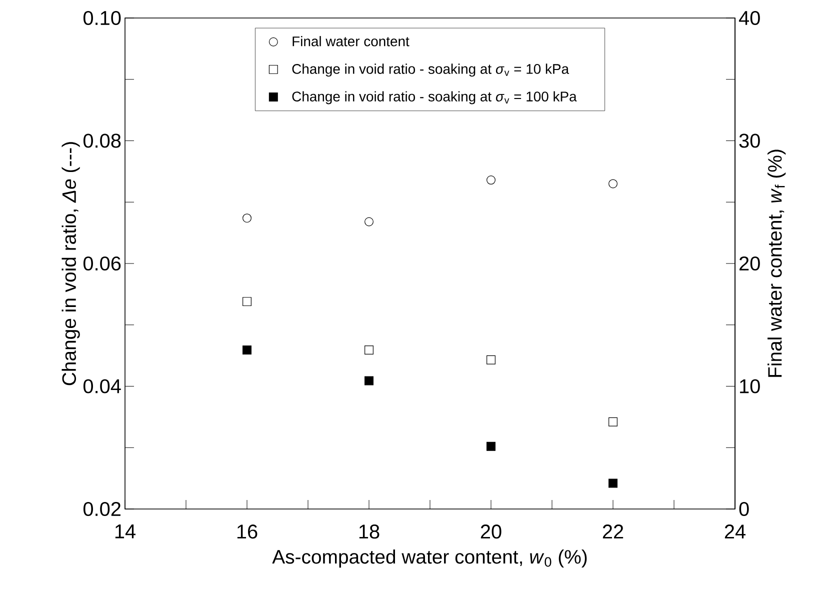 This screenshot has height=593, width=820. What do you see at coordinates (71, 264) in the screenshot?
I see `y-axis-title: Change in void ratio, Δe (---)` at bounding box center [71, 264].